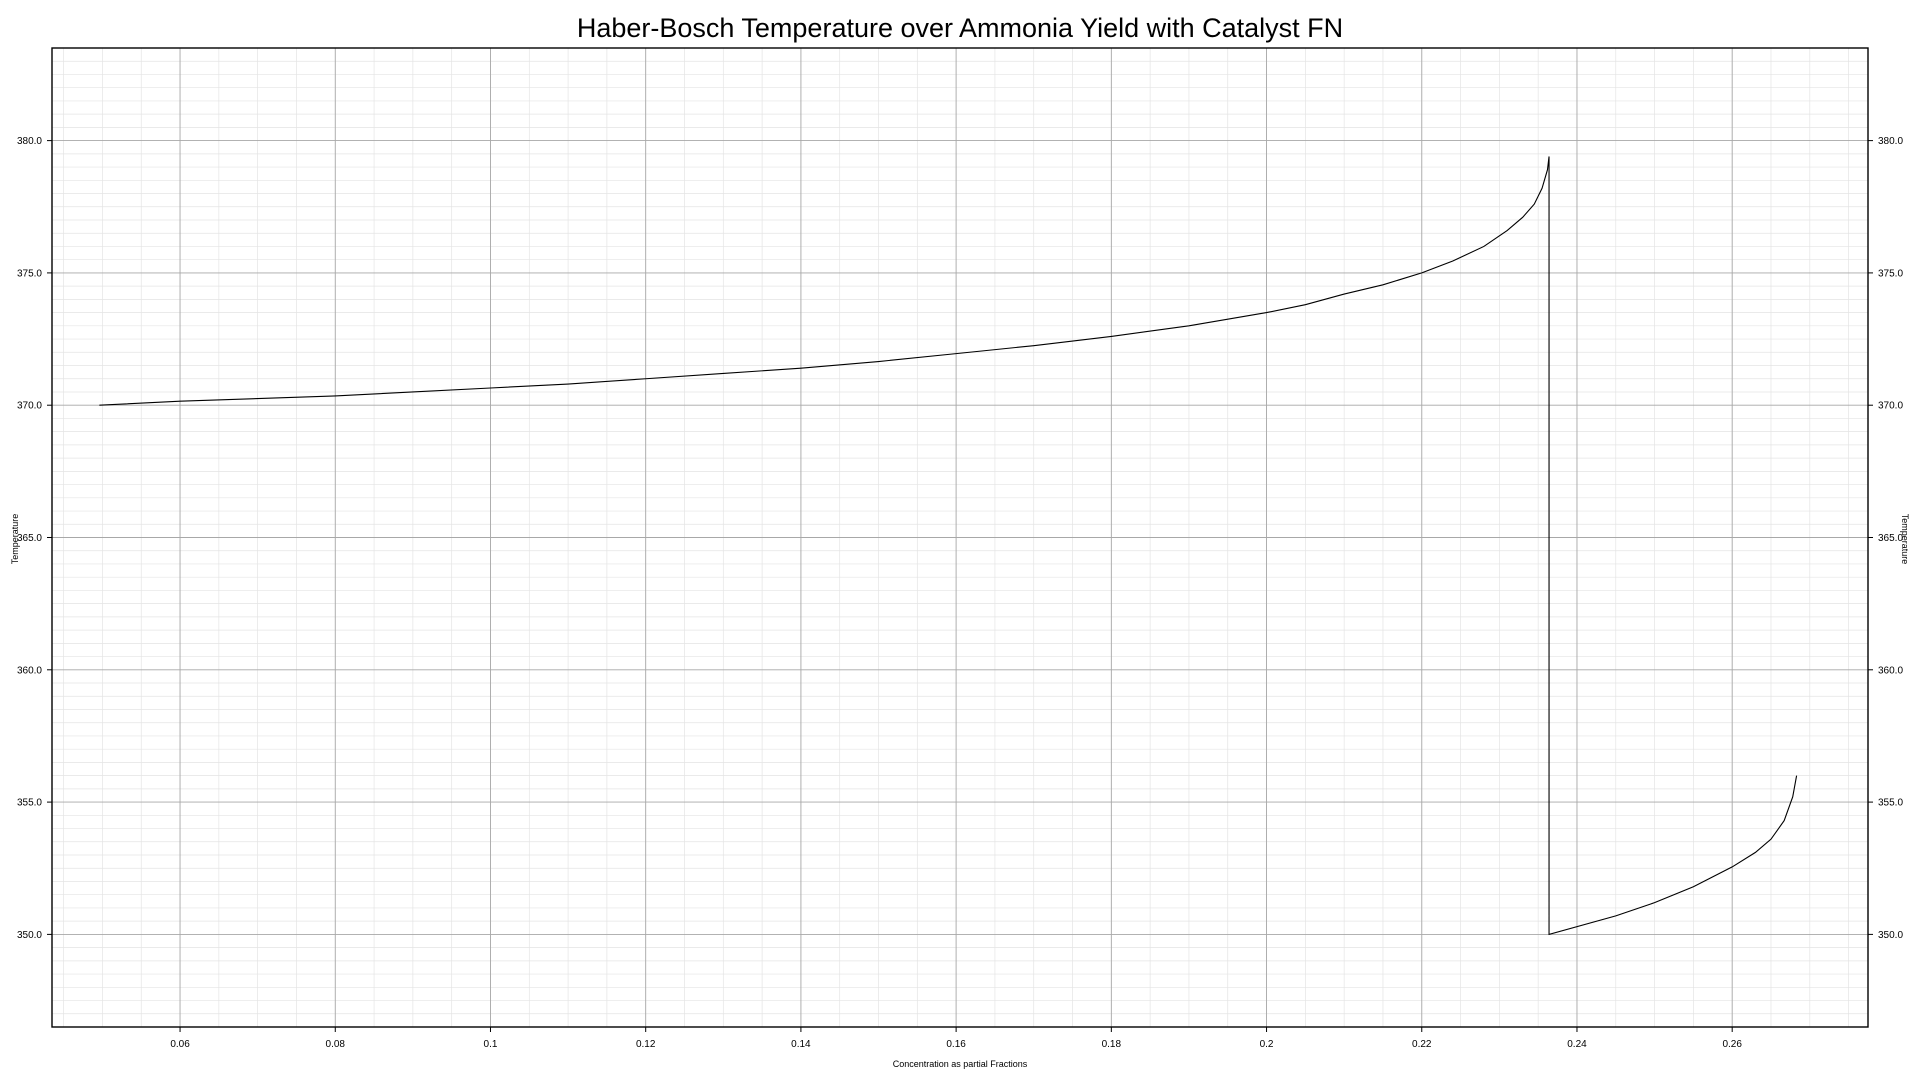  What do you see at coordinates (1890, 538) in the screenshot?
I see `y-tick-label-right: 365.0` at bounding box center [1890, 538].